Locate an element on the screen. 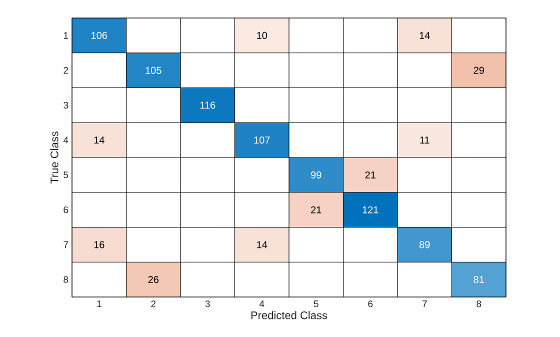  x-tick-label: 7 is located at coordinates (424, 304).